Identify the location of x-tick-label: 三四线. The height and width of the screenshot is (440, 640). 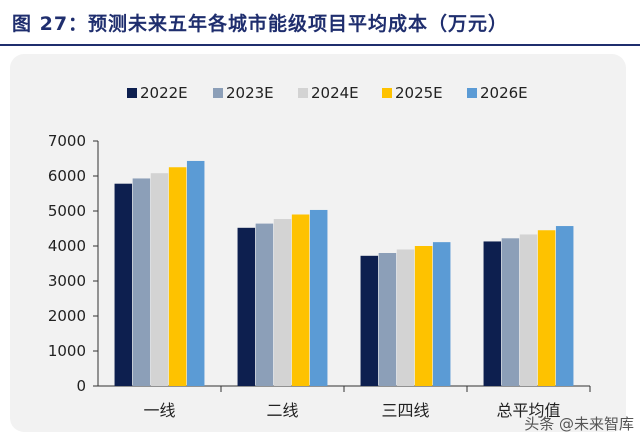
(405, 410).